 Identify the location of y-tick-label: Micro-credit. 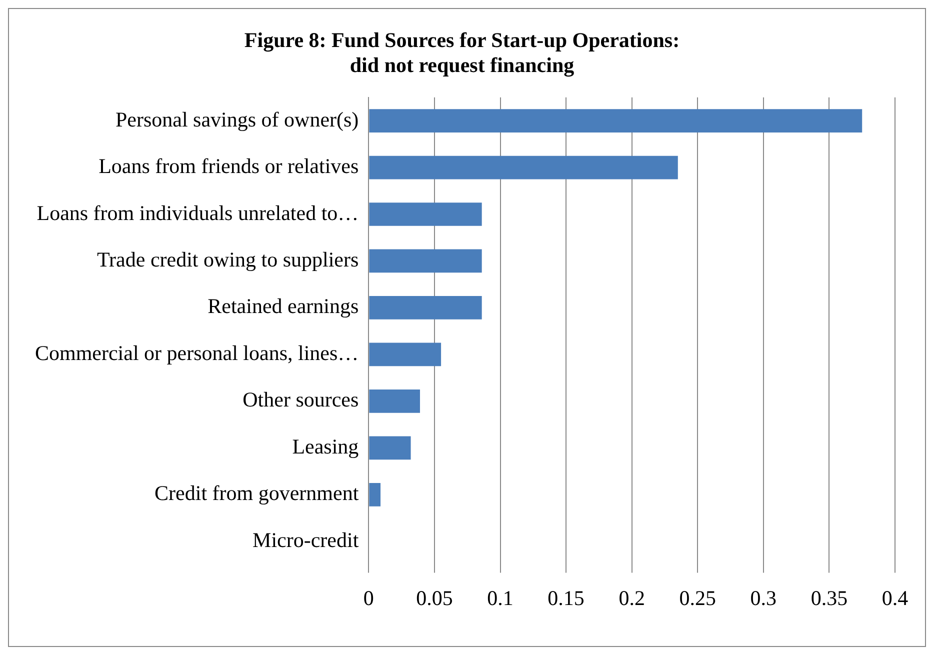
(305, 540).